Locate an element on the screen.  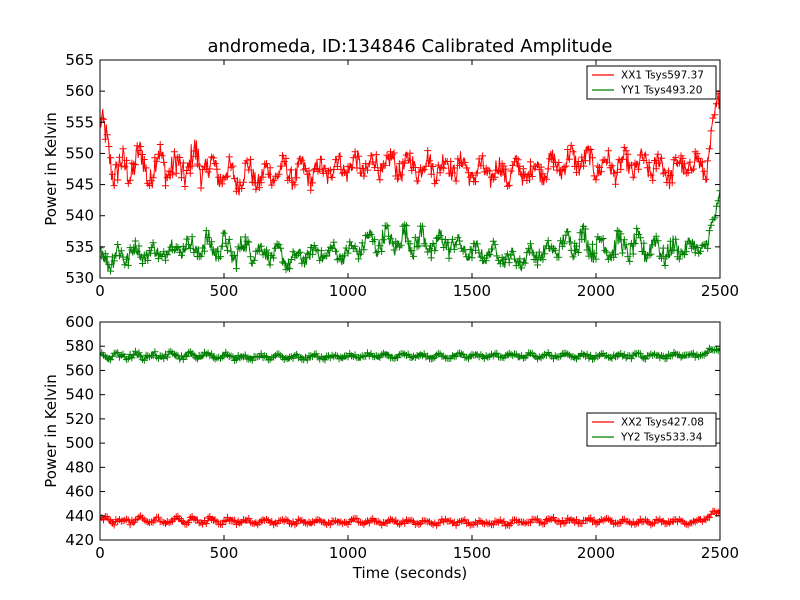
bottom-series-yy is located at coordinates (410, 354).